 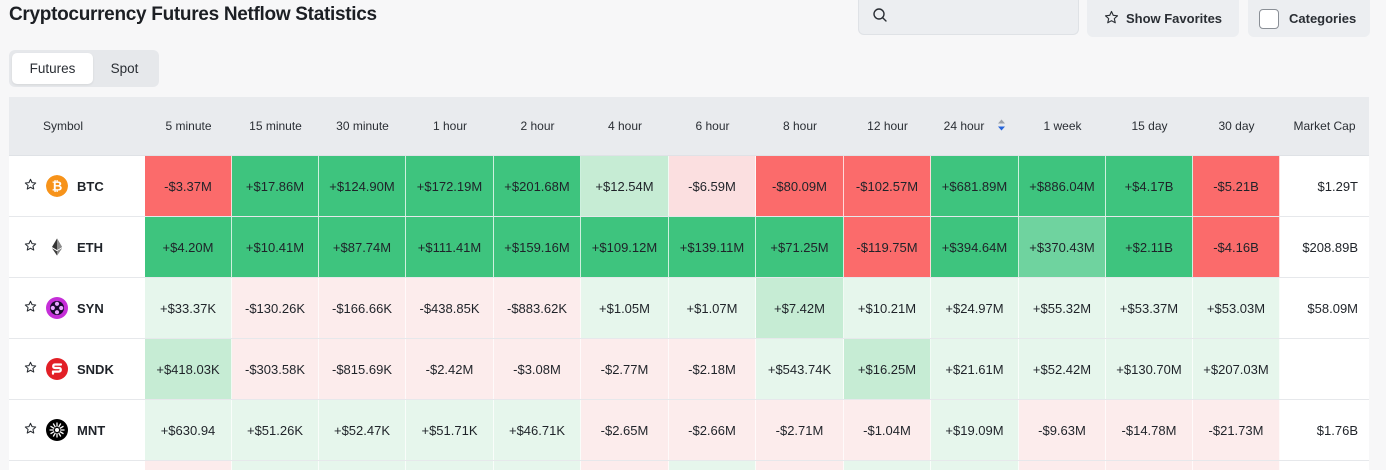 I want to click on netflow-15-minute: -$130.26K, so click(x=275, y=308).